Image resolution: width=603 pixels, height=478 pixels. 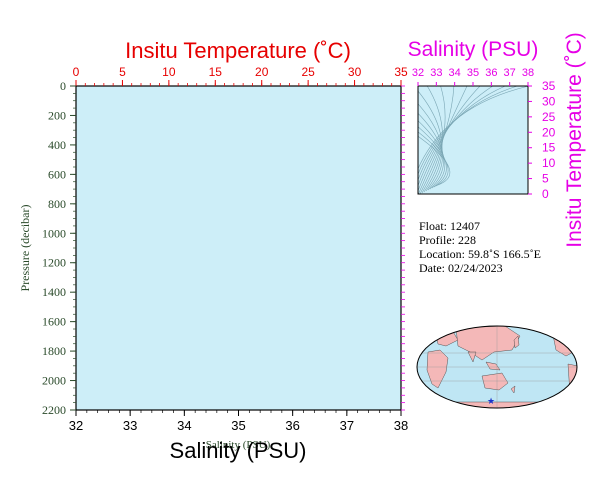 I want to click on salinity-tick-label: 34, so click(x=184, y=425).